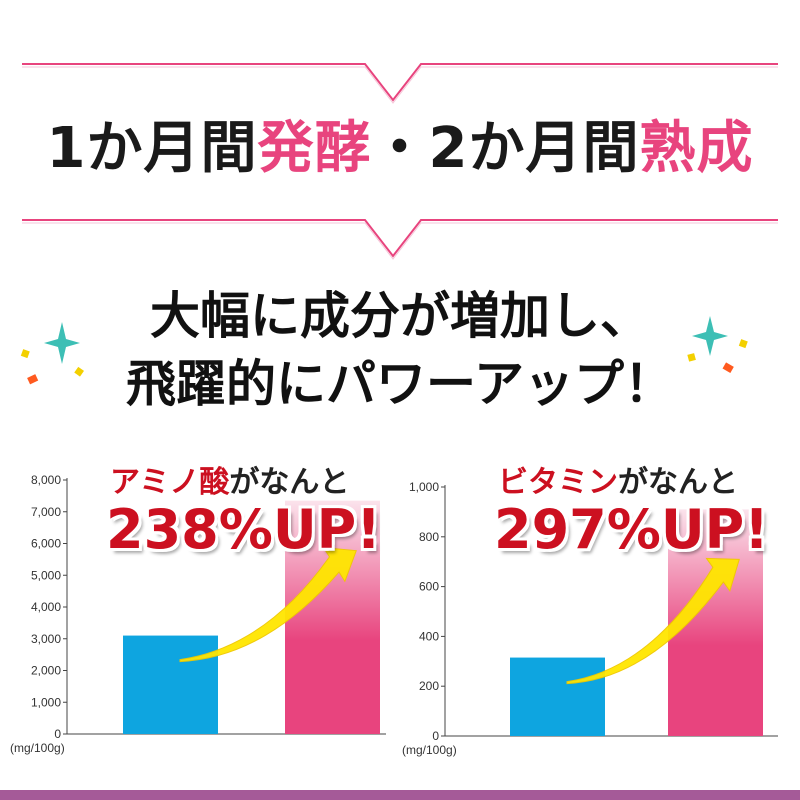 Image resolution: width=800 pixels, height=800 pixels. I want to click on subhead-line-2: 飛躍的にパワーアップ！, so click(400, 383).